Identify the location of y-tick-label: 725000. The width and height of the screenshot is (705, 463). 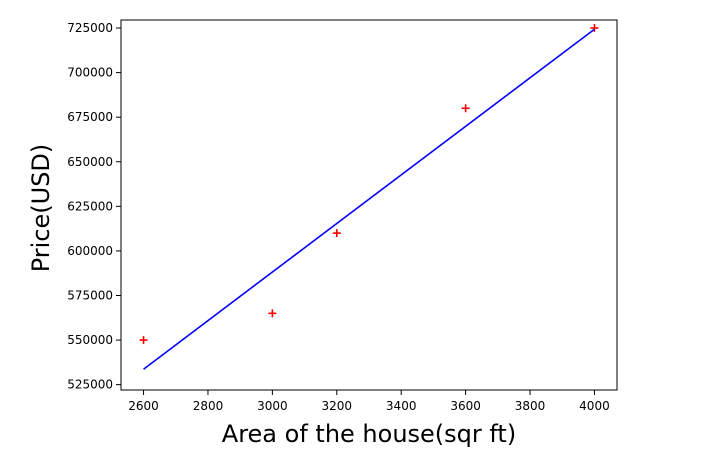
(90, 28).